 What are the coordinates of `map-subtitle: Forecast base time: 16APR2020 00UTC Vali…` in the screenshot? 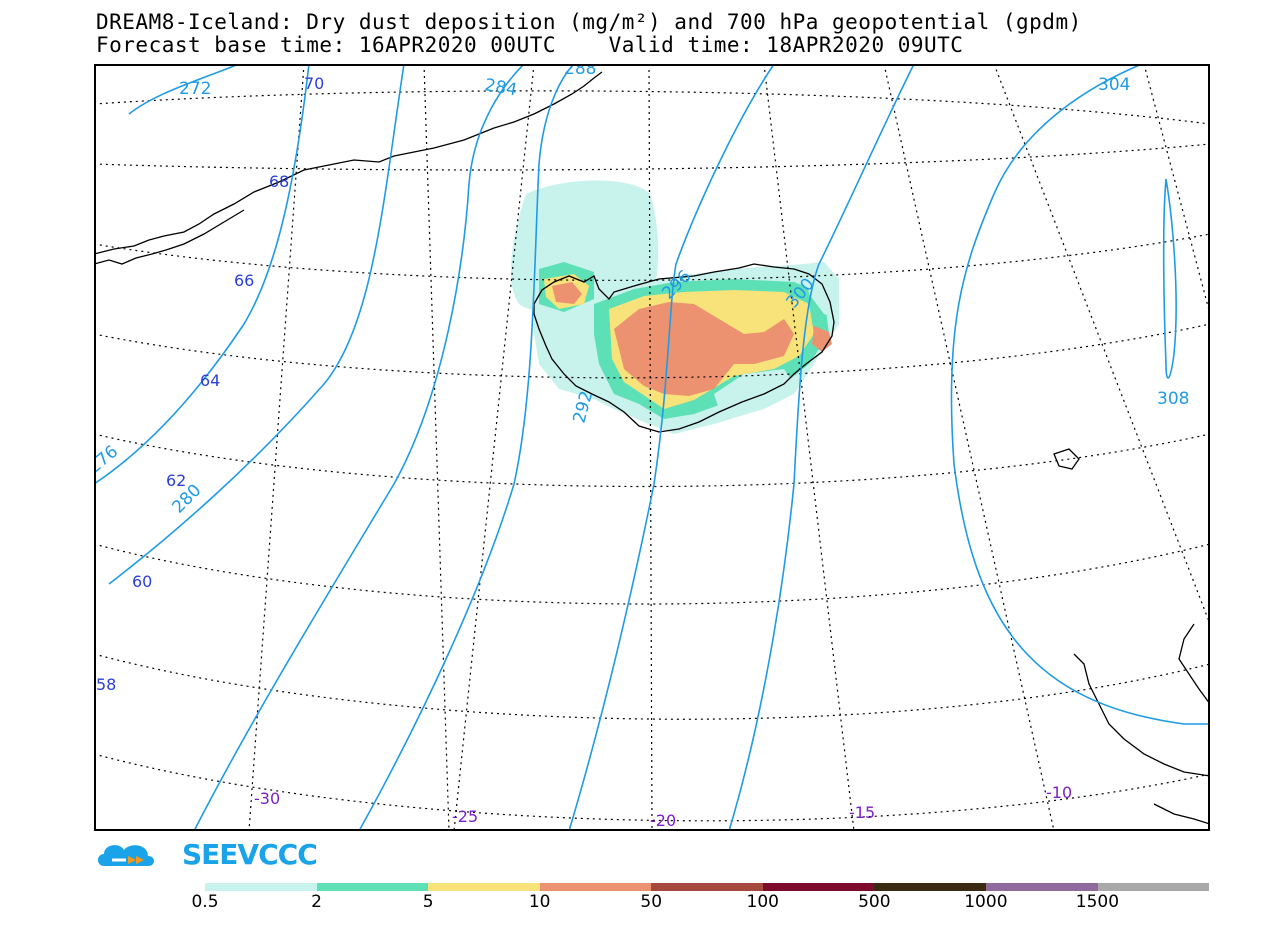 It's located at (530, 45).